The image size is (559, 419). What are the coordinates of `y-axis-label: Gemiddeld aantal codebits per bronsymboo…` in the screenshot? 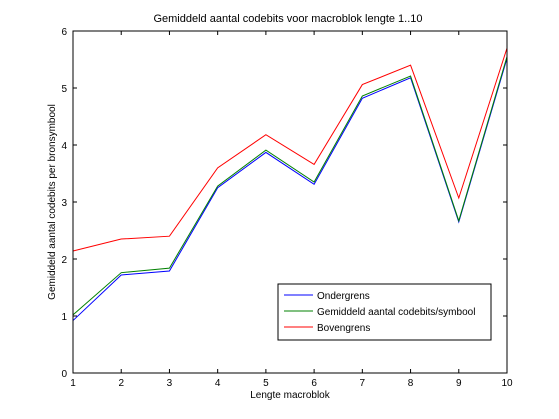 It's located at (52, 202).